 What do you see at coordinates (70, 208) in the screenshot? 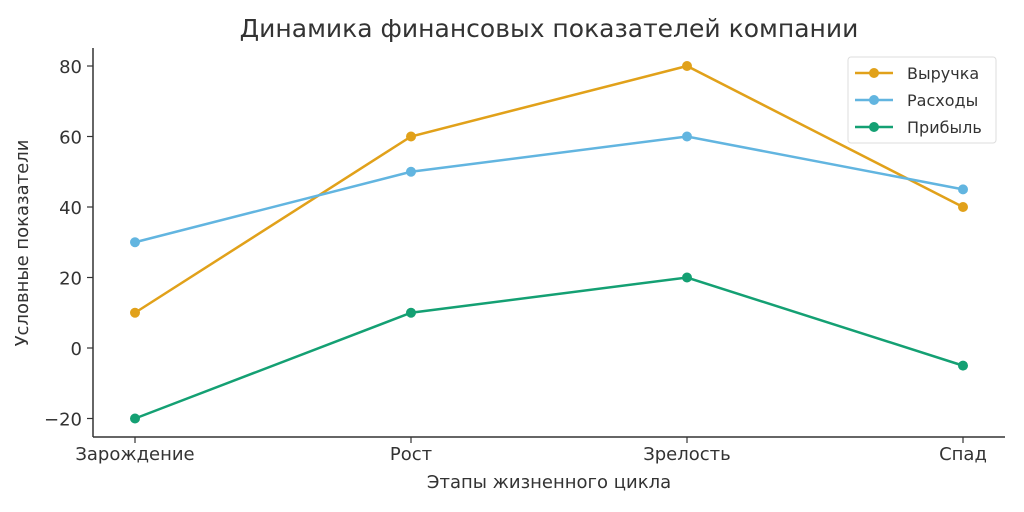
I see `y-tick-label: 40` at bounding box center [70, 208].